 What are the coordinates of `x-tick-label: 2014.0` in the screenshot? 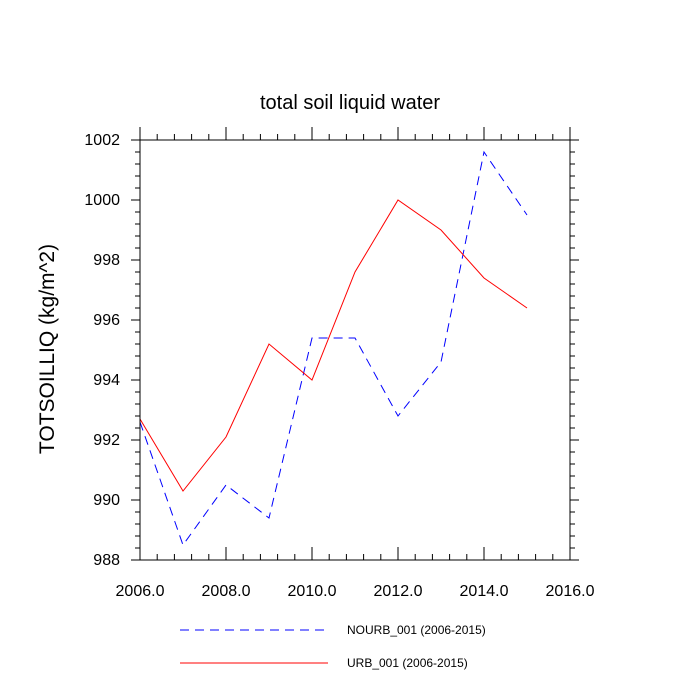 It's located at (484, 591).